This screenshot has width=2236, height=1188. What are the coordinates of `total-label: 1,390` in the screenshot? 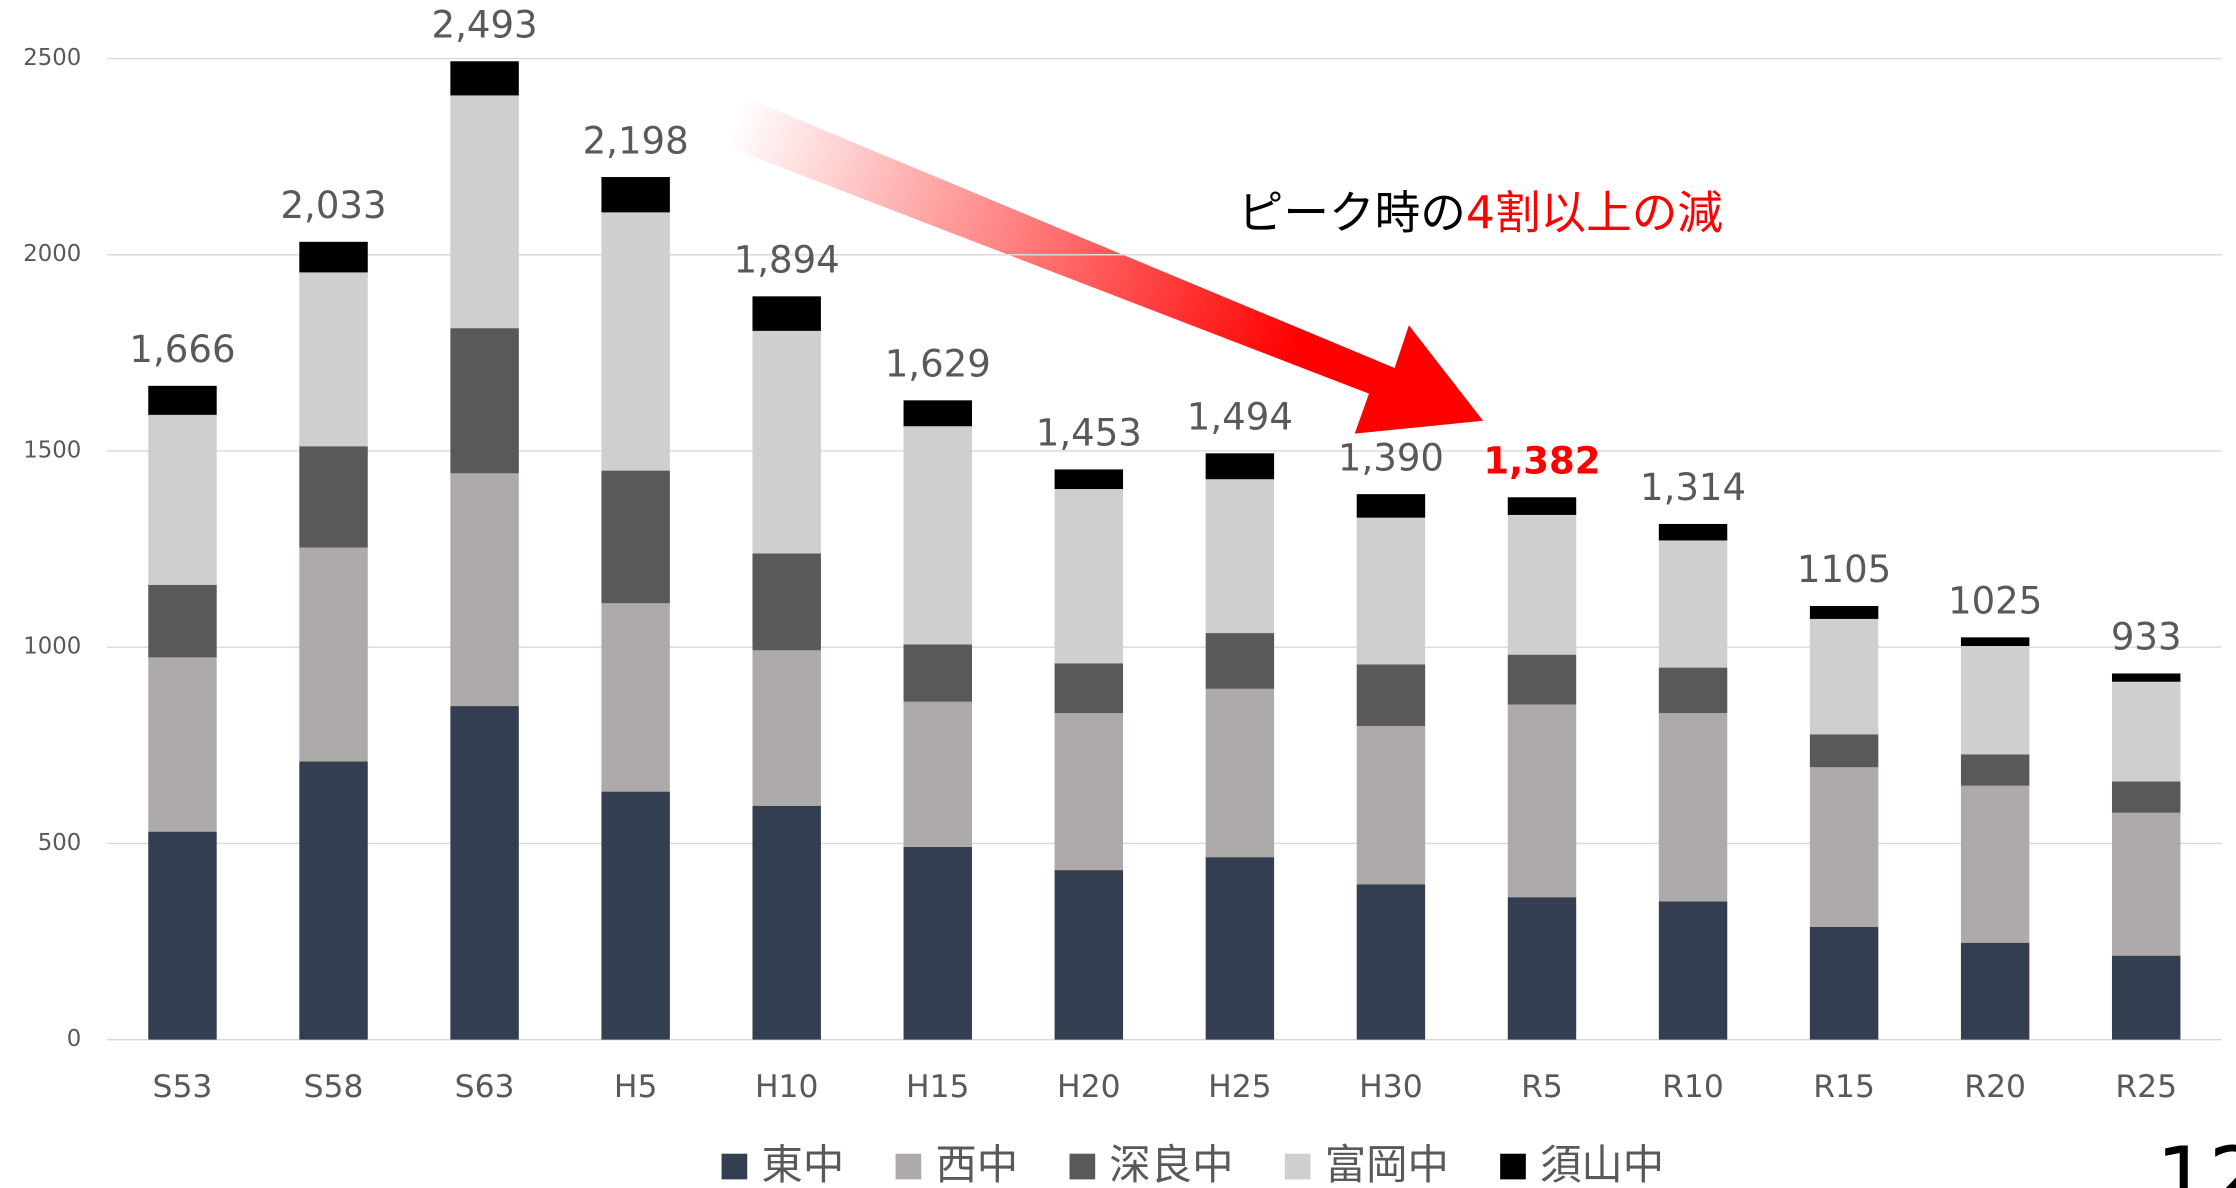 It's located at (1391, 457).